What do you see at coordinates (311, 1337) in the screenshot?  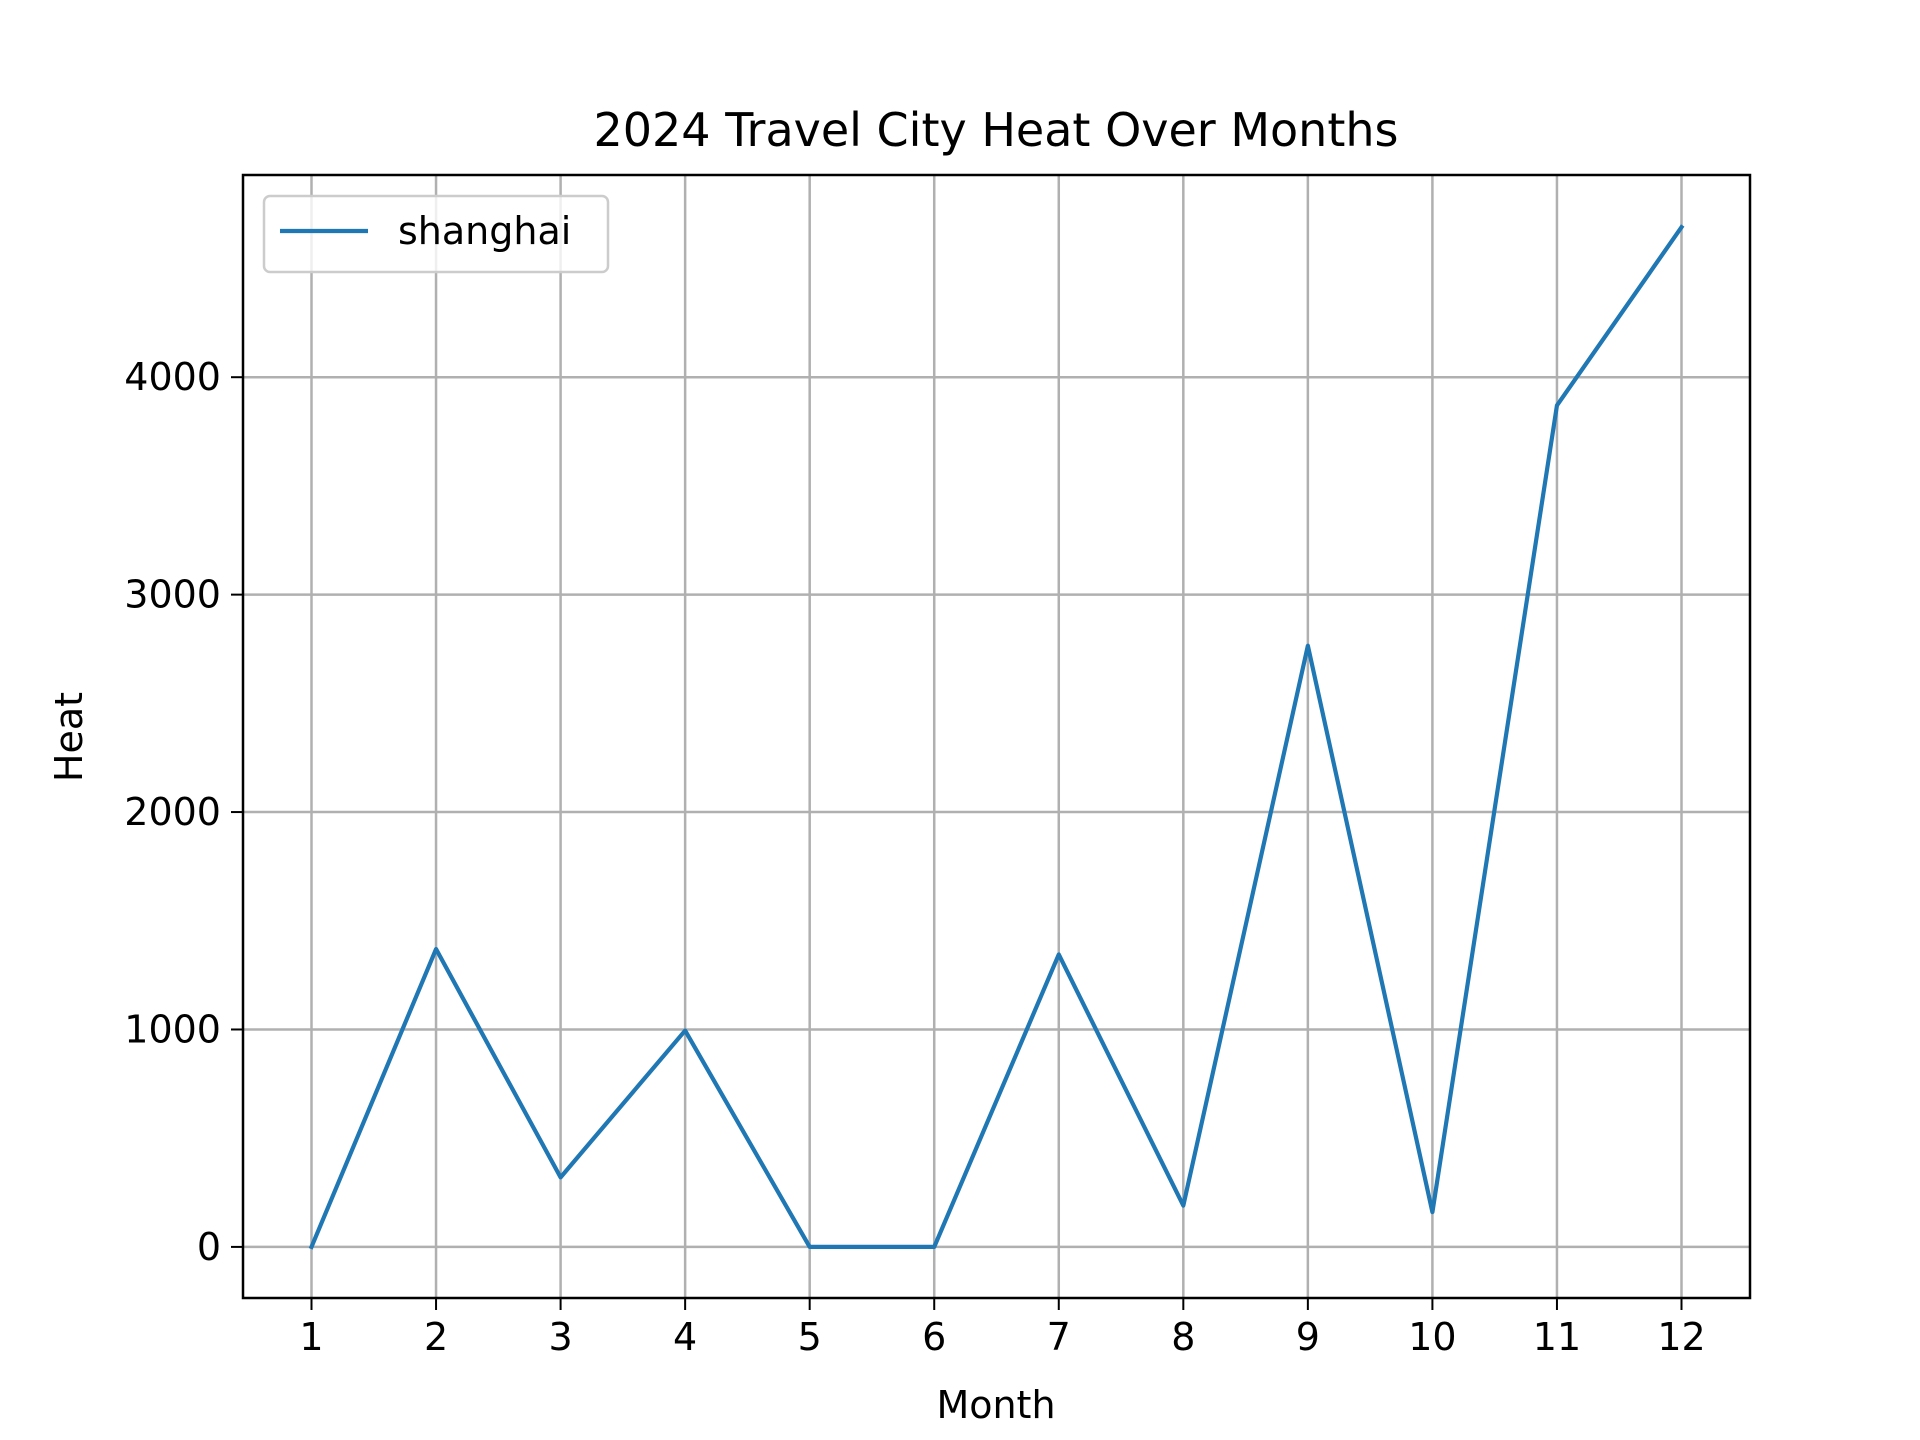 I see `x-tick-label: 1` at bounding box center [311, 1337].